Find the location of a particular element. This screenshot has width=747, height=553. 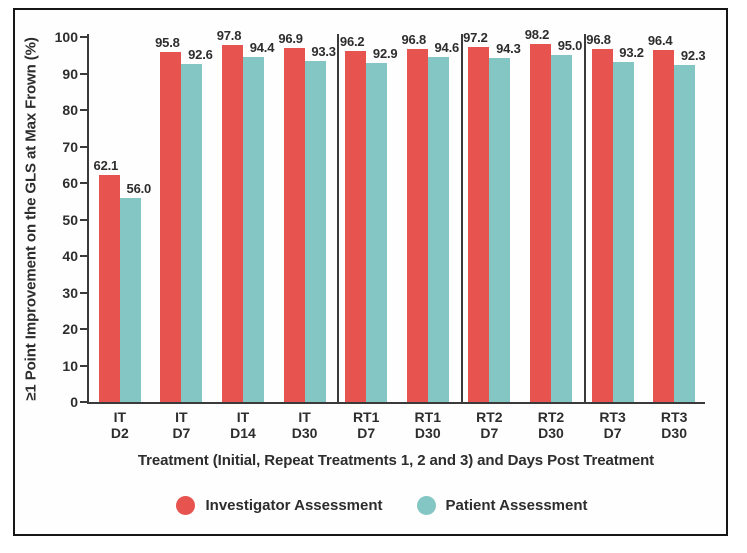

bar-group-it-d30: 96.9 93.3 is located at coordinates (305, 216).